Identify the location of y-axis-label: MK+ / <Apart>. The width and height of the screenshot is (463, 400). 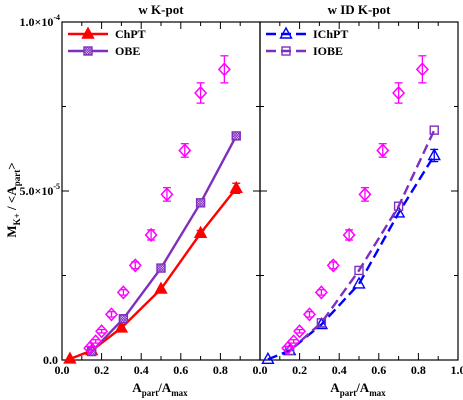
(13, 199).